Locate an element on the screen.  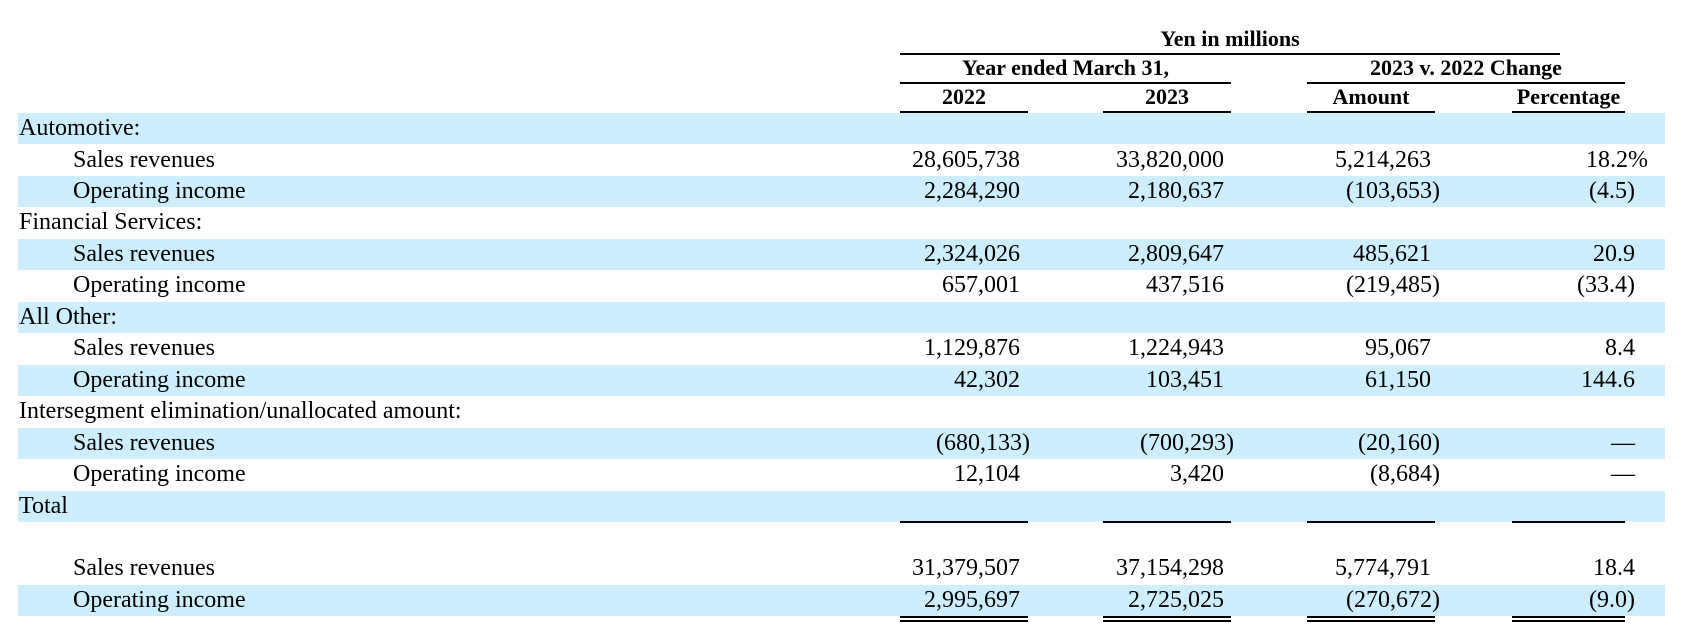
year-ended-underline is located at coordinates (1065, 83).